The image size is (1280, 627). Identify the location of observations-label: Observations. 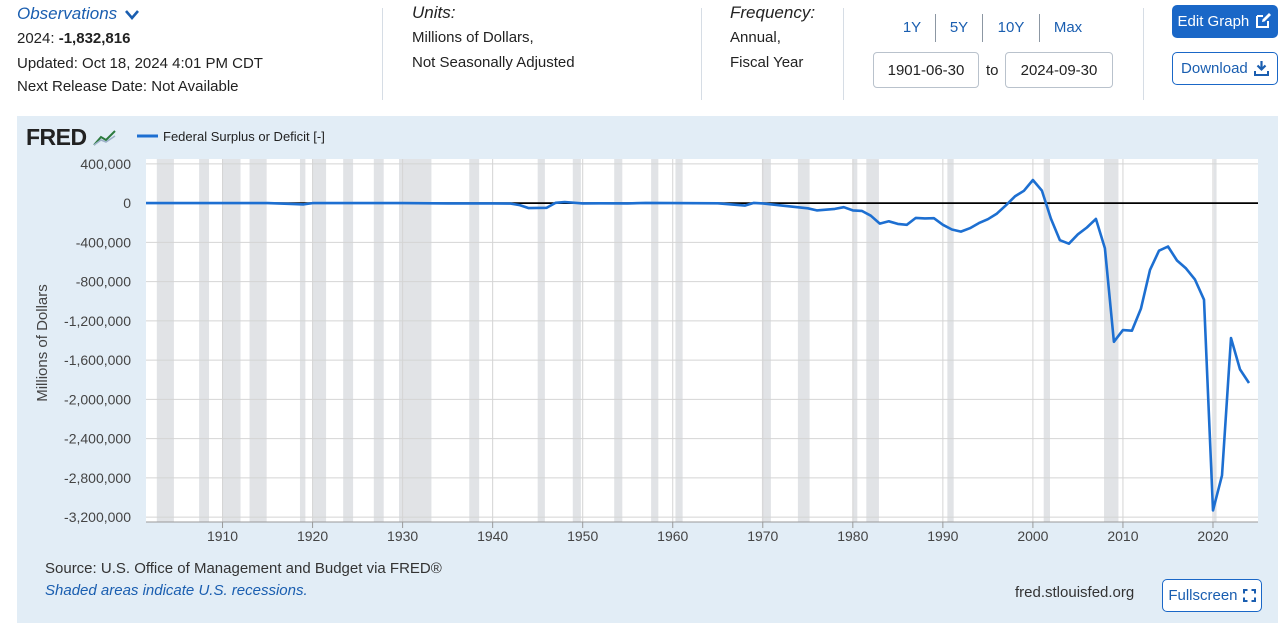
(67, 13).